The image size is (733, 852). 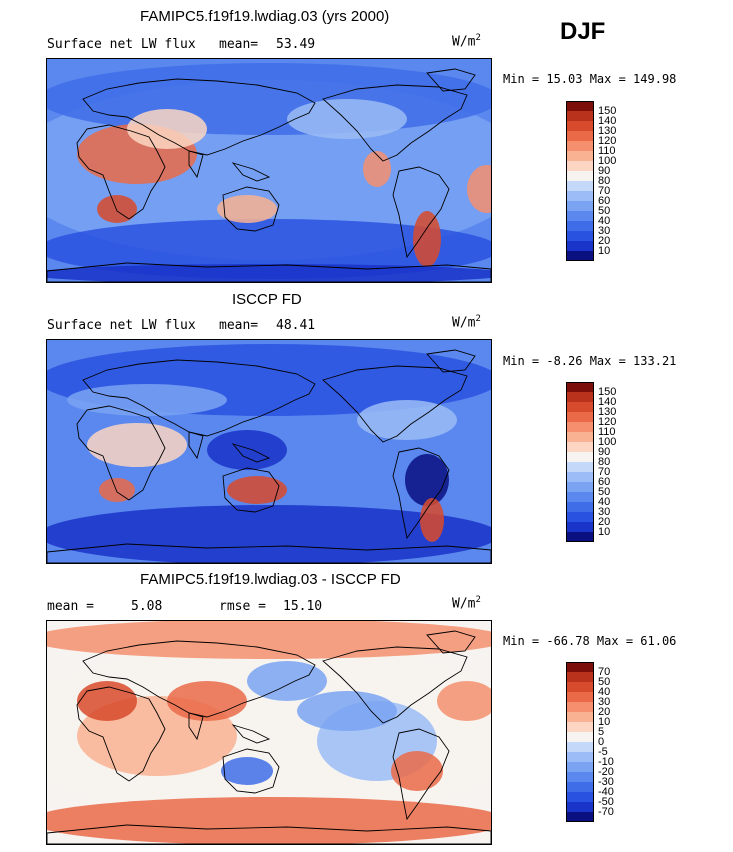 I want to click on panel-3-units: W/m2, so click(x=466, y=603).